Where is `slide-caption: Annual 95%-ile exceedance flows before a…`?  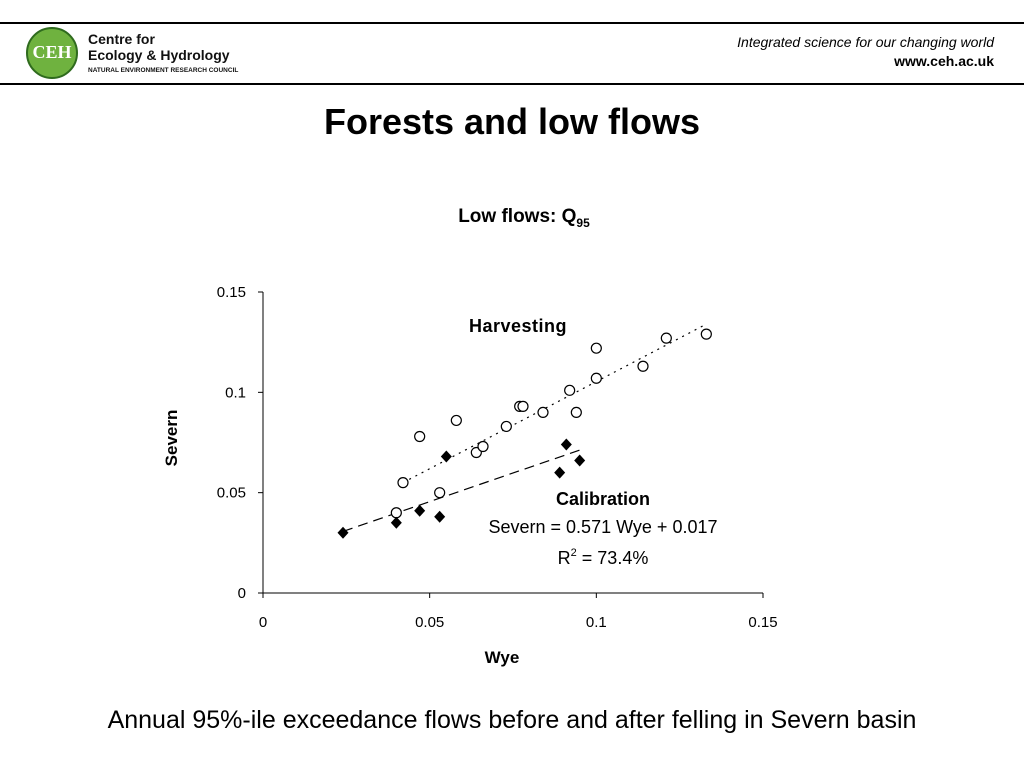
slide-caption: Annual 95%-ile exceedance flows before a… is located at coordinates (512, 720).